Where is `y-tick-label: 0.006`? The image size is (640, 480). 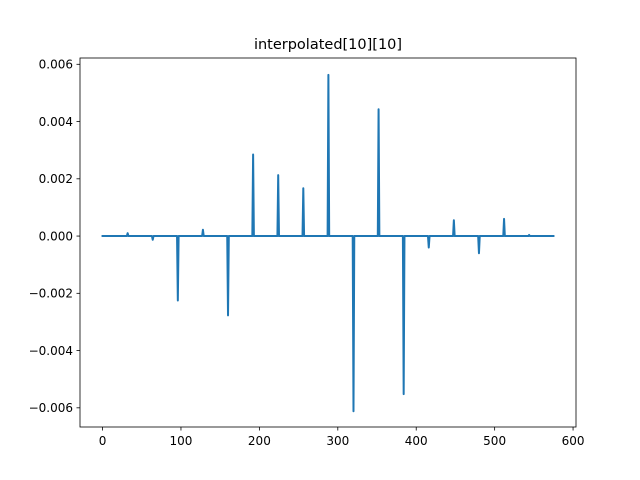 y-tick-label: 0.006 is located at coordinates (56, 65).